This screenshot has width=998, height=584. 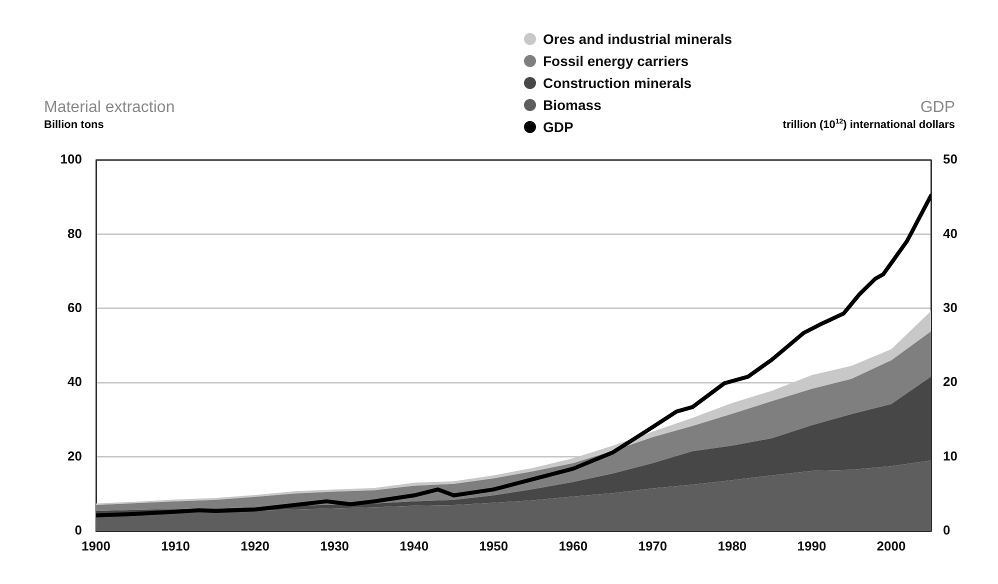 I want to click on y-tick-label: 80, so click(x=75, y=233).